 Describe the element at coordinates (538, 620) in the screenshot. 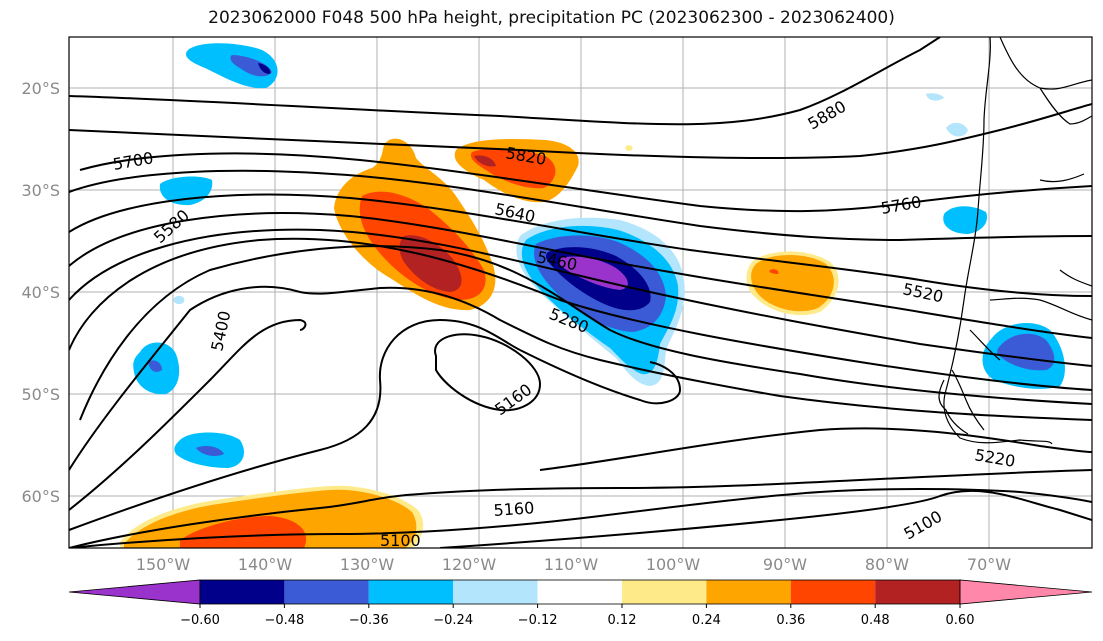

I see `colorbar-tick-label: −0.12` at that location.